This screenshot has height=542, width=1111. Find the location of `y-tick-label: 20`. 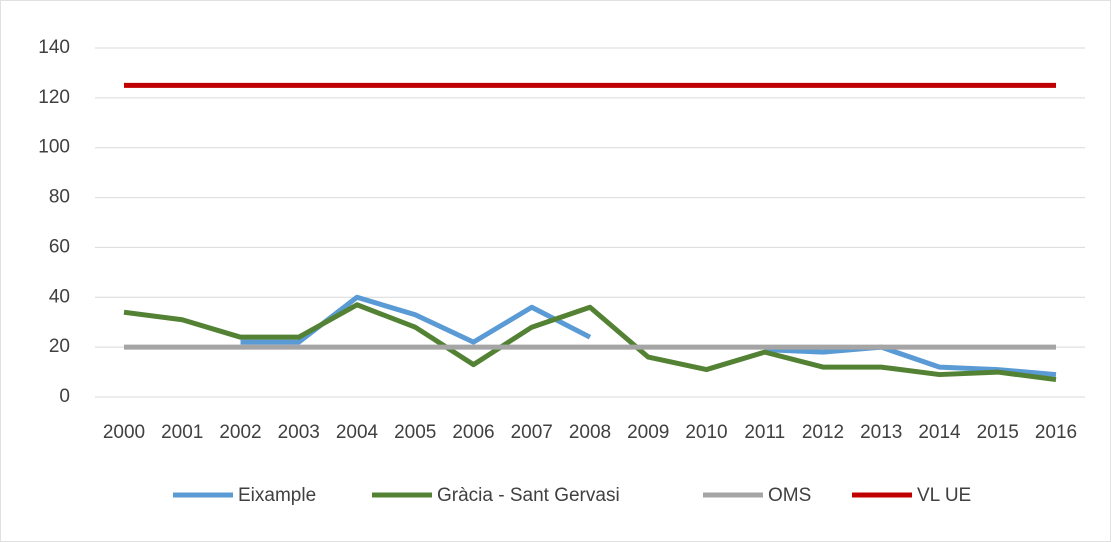

y-tick-label: 20 is located at coordinates (59, 346).